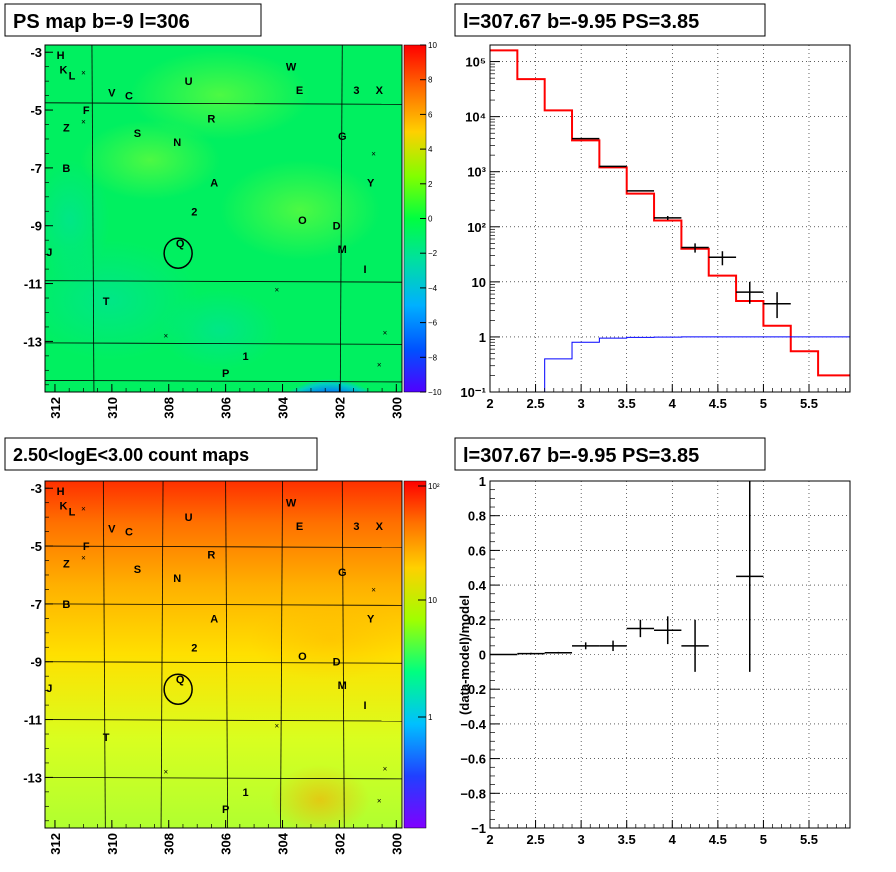 This screenshot has height=872, width=896. I want to click on y-tick-label: 10, so click(479, 282).